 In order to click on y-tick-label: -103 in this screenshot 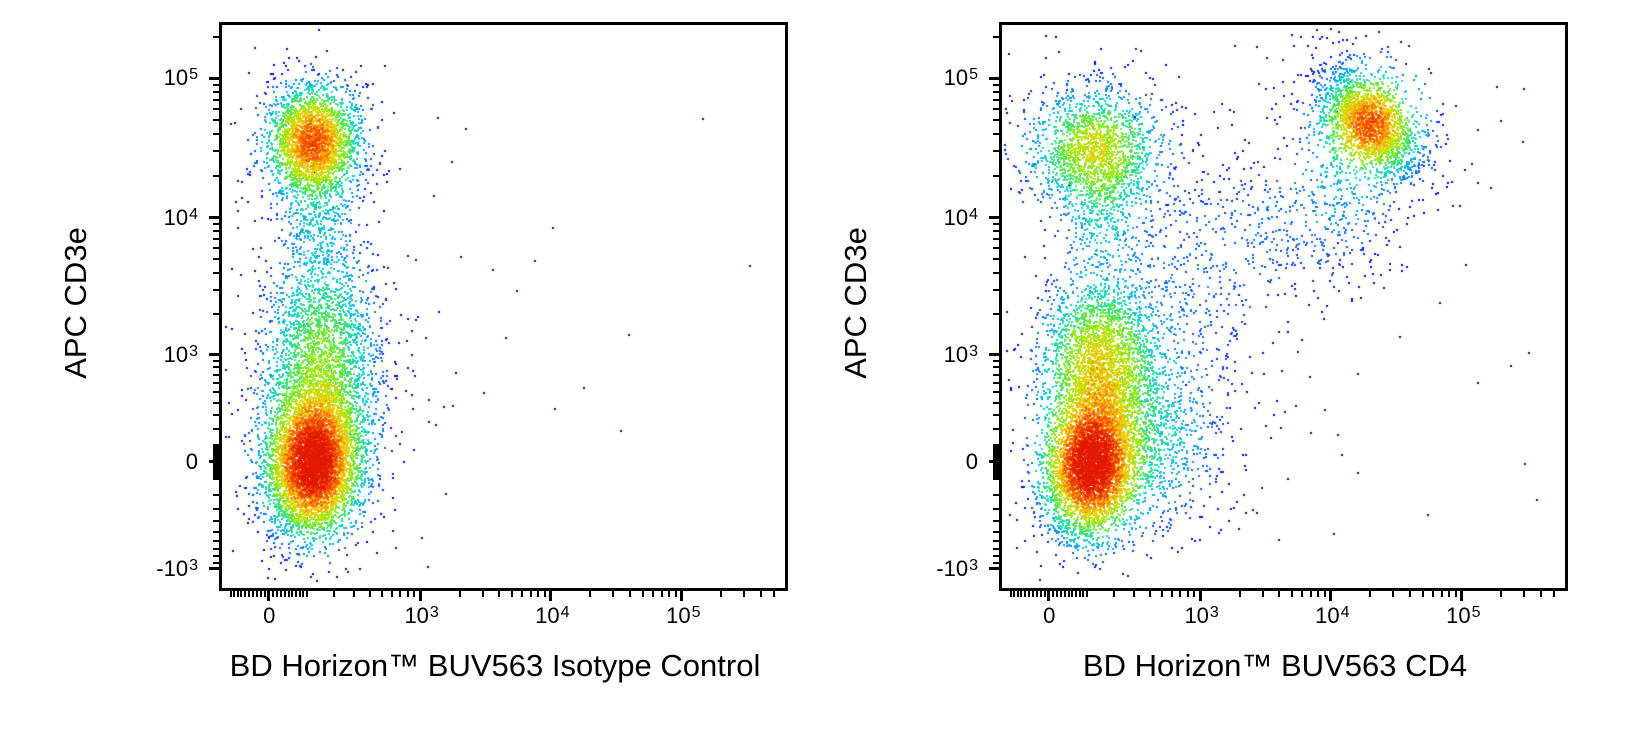, I will do `click(957, 568)`.